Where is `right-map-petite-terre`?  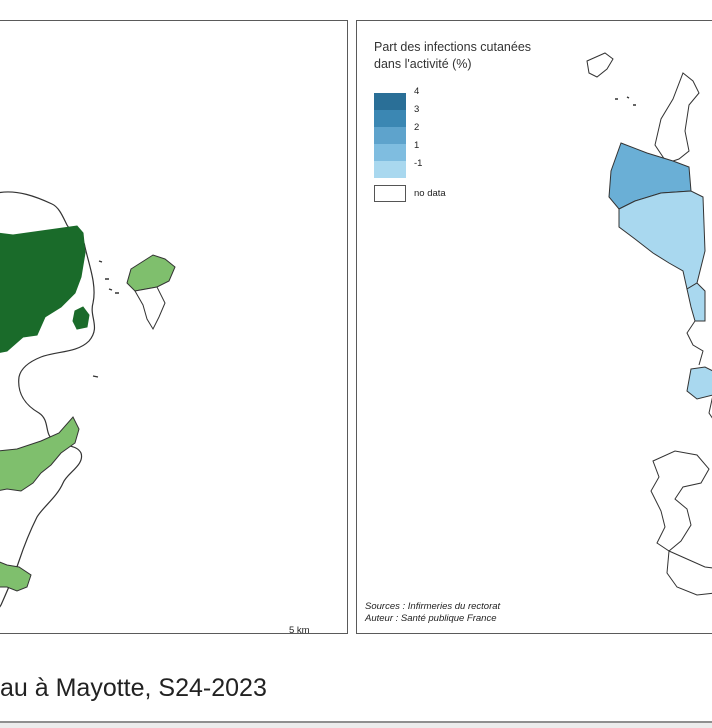
right-map-petite-terre is located at coordinates (600, 65).